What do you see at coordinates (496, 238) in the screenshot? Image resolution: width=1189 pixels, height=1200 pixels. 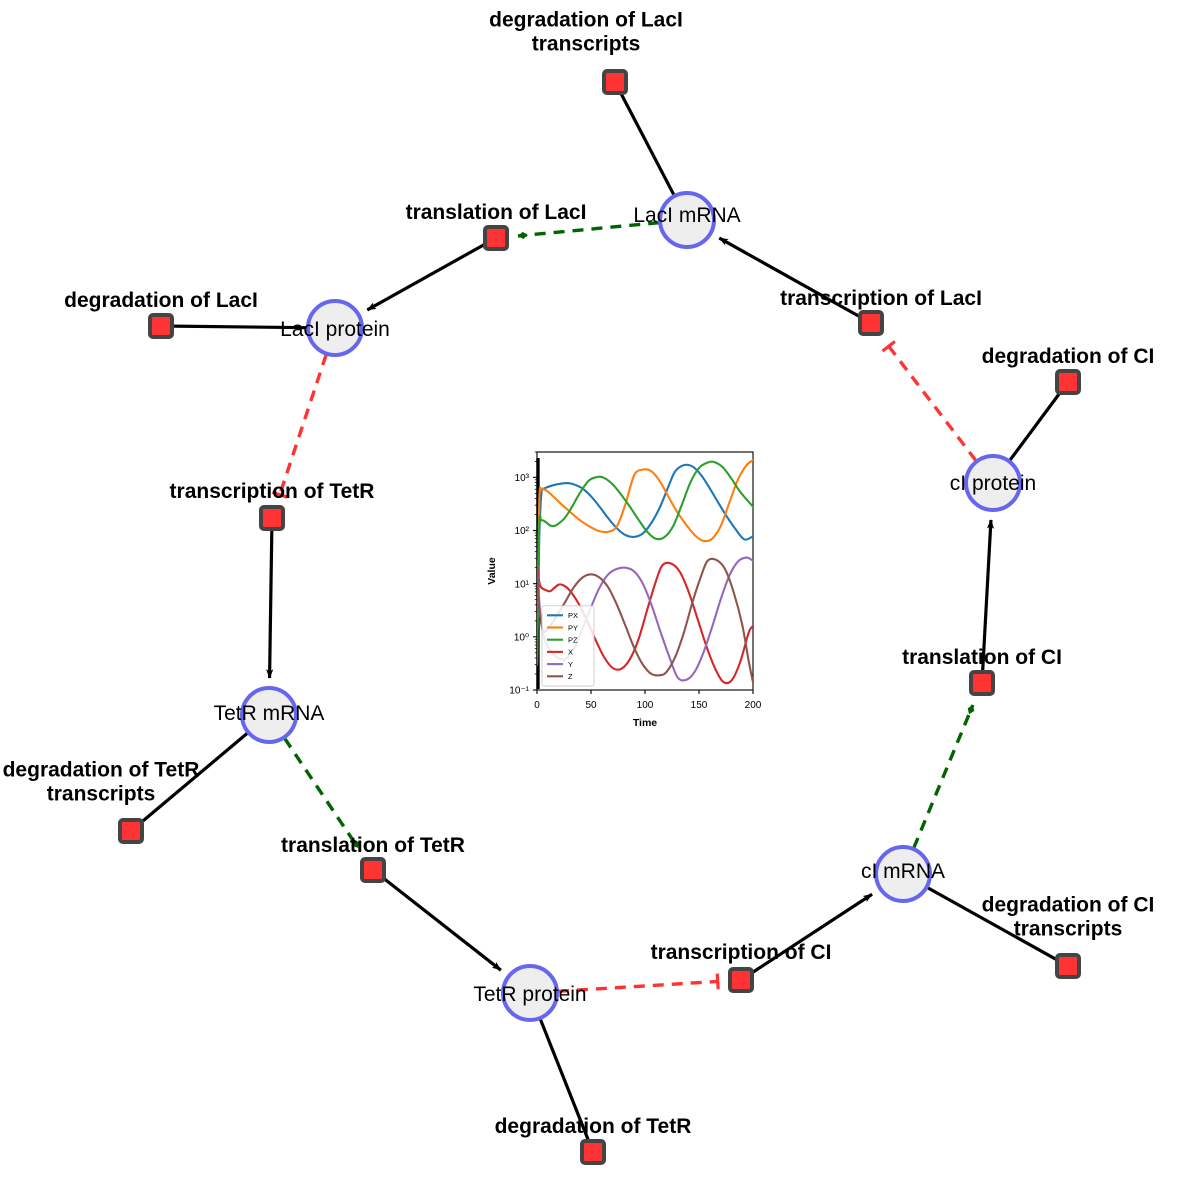 I see `reaction-node-translation_lacI` at bounding box center [496, 238].